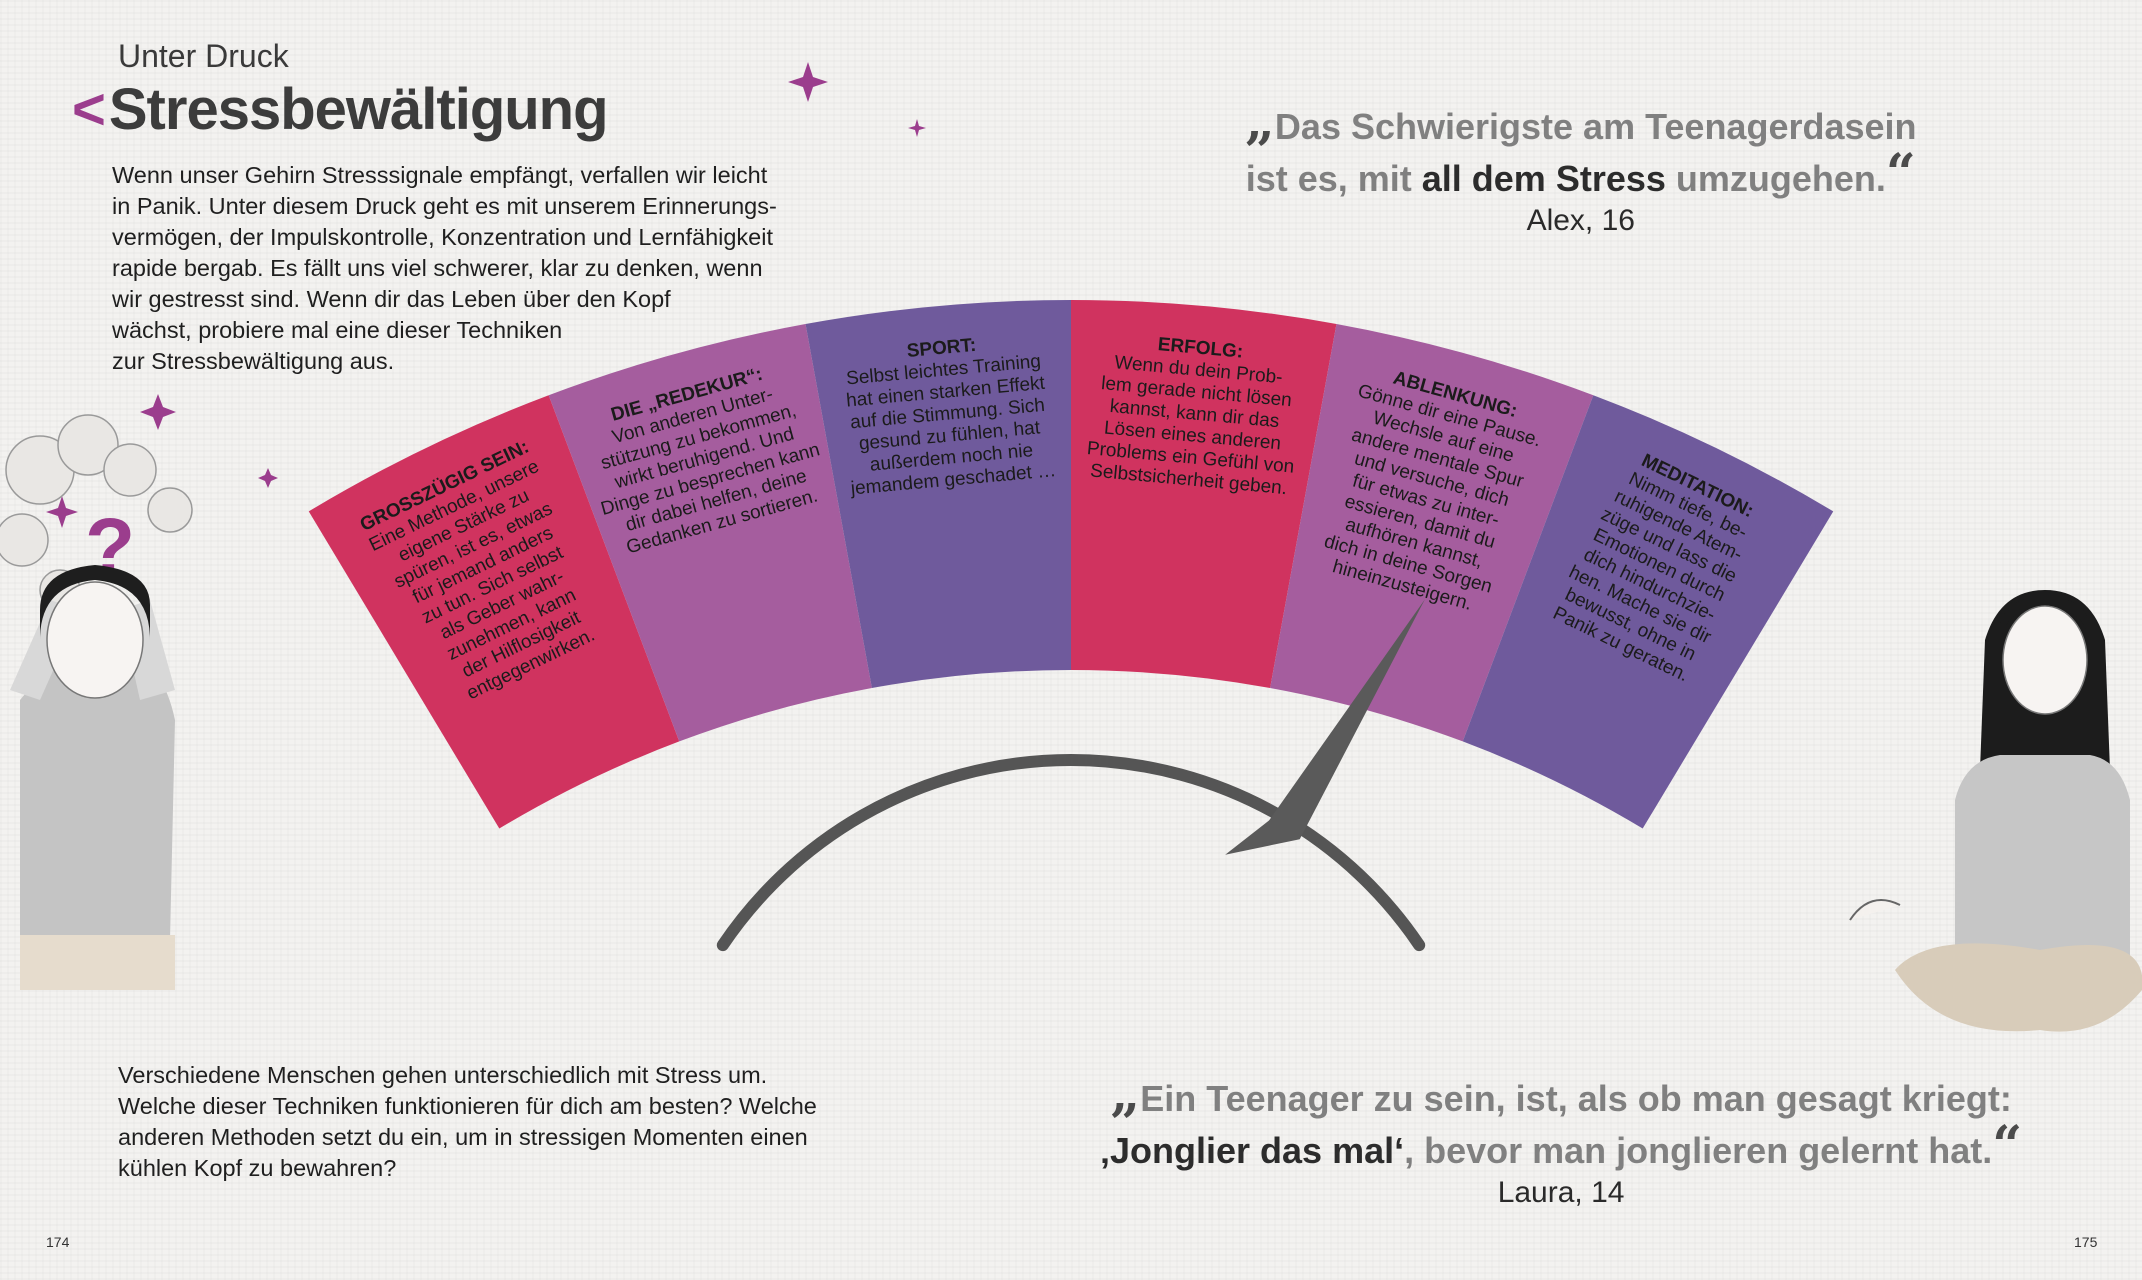 This screenshot has height=1280, width=2142. What do you see at coordinates (1995, 811) in the screenshot?
I see `meditating-girl-illustration` at bounding box center [1995, 811].